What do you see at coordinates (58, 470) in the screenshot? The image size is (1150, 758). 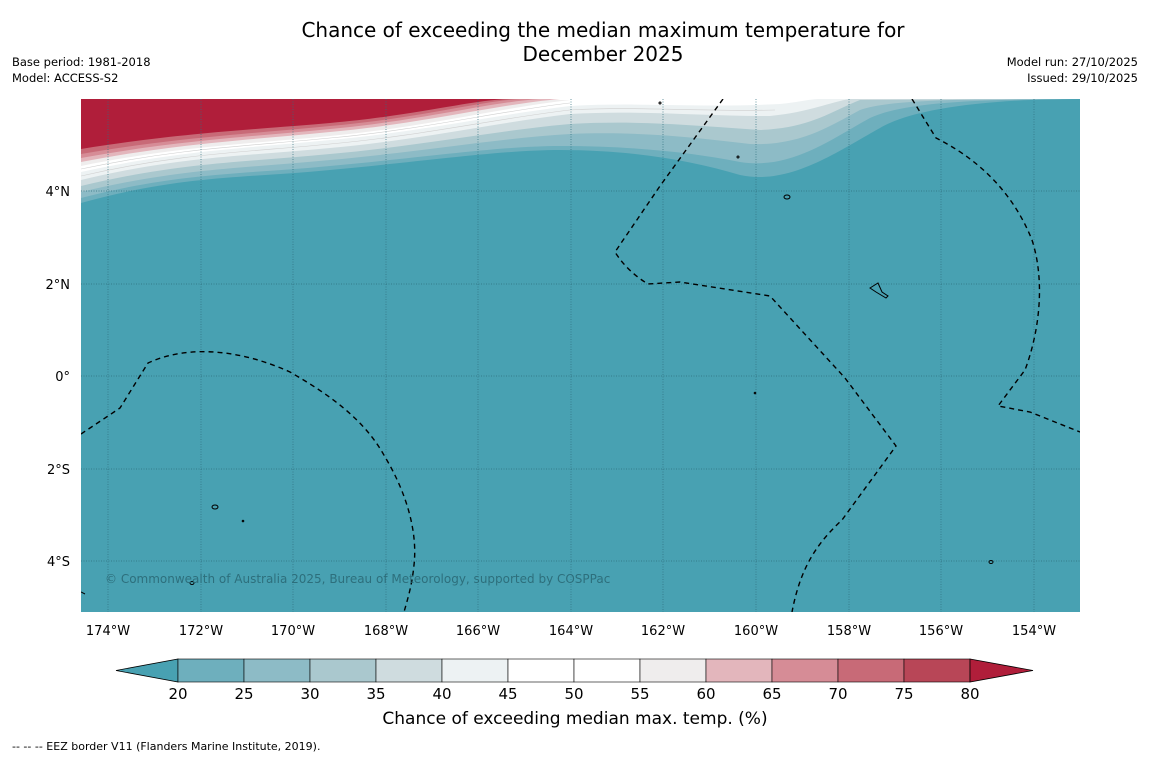 I see `lat-label: 2°S` at bounding box center [58, 470].